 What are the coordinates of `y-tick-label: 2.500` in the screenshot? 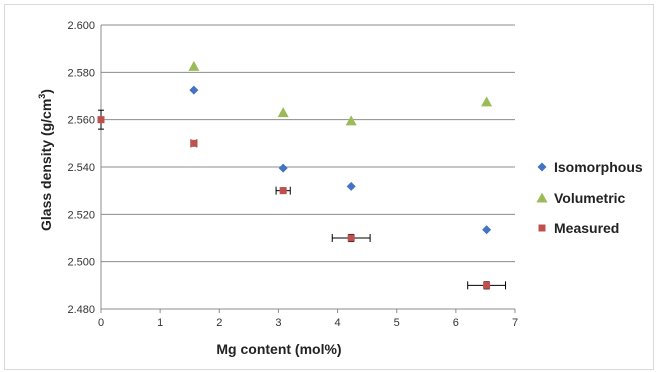 It's located at (81, 263).